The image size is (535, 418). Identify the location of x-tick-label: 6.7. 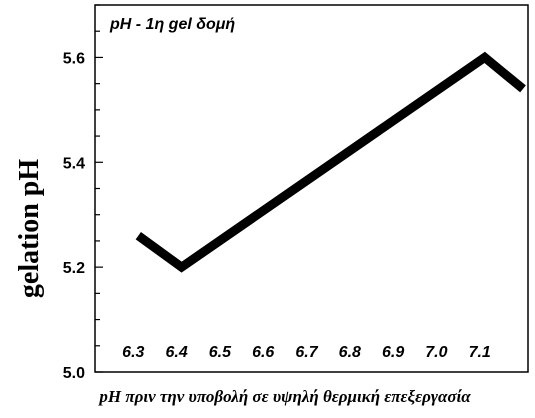
(306, 352).